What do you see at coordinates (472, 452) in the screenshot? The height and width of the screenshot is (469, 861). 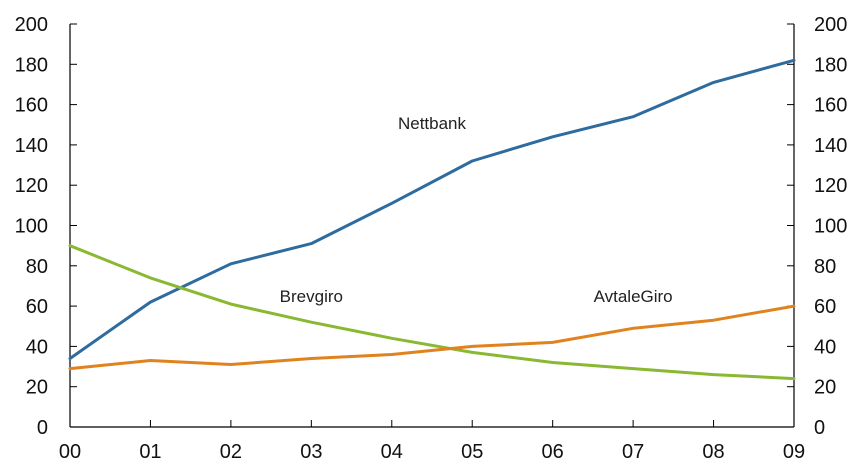 I see `x-tick-label: 05` at bounding box center [472, 452].